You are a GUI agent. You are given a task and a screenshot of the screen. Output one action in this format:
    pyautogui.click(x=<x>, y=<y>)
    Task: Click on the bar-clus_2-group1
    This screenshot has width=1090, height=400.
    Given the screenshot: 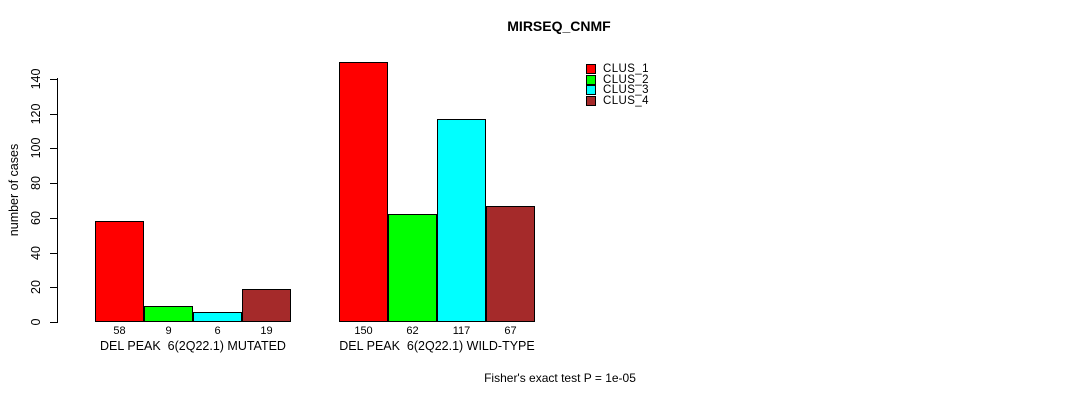 What is the action you would take?
    pyautogui.click(x=168, y=314)
    